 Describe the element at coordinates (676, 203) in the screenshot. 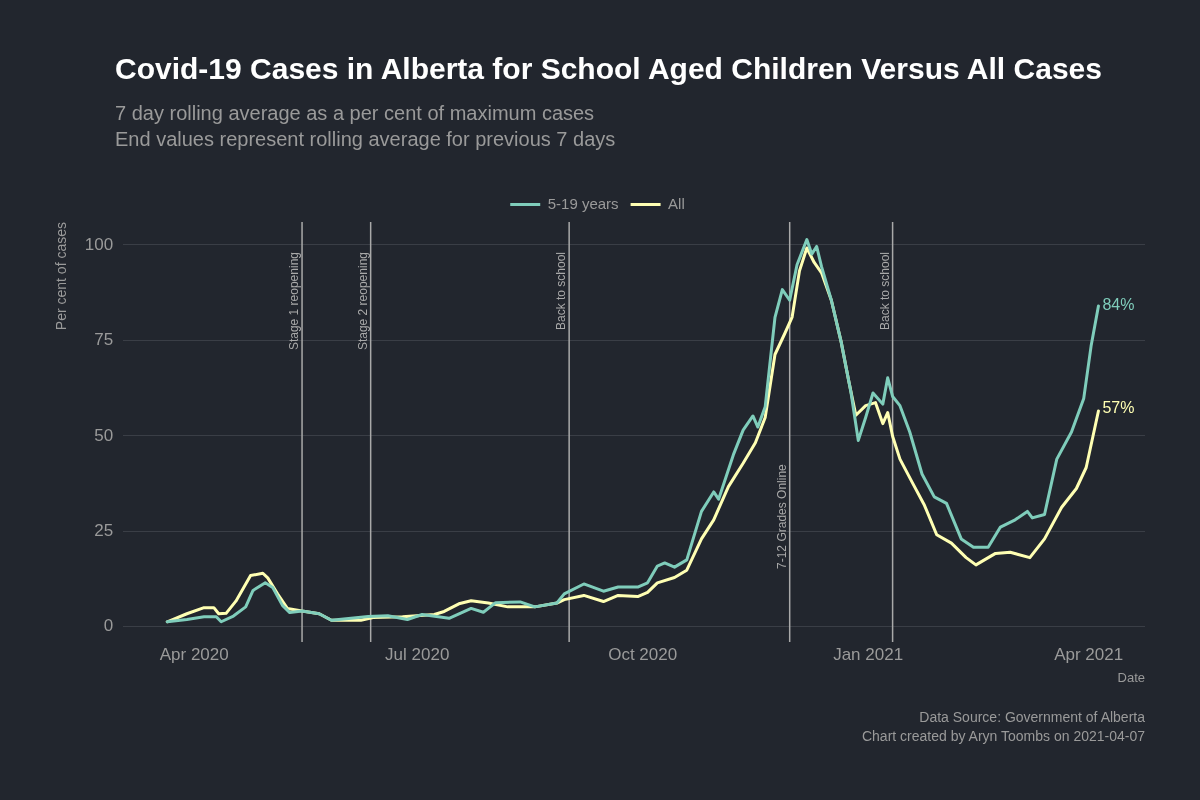

I see `legend-label: All` at that location.